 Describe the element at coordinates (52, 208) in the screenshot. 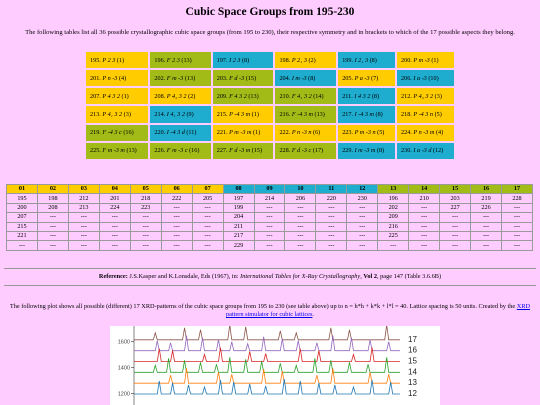

I see `aspect-cell: 208` at that location.